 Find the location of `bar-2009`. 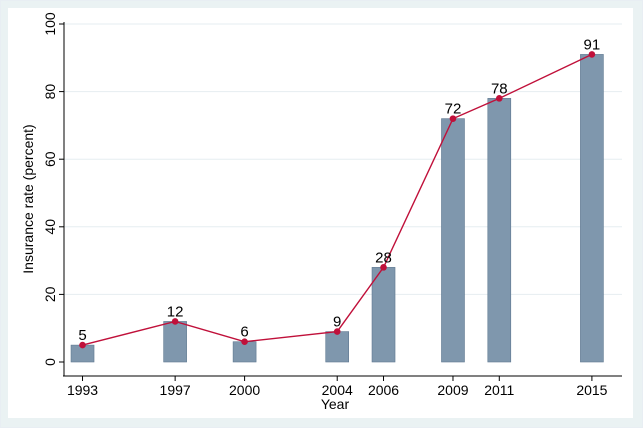

bar-2009 is located at coordinates (453, 240).